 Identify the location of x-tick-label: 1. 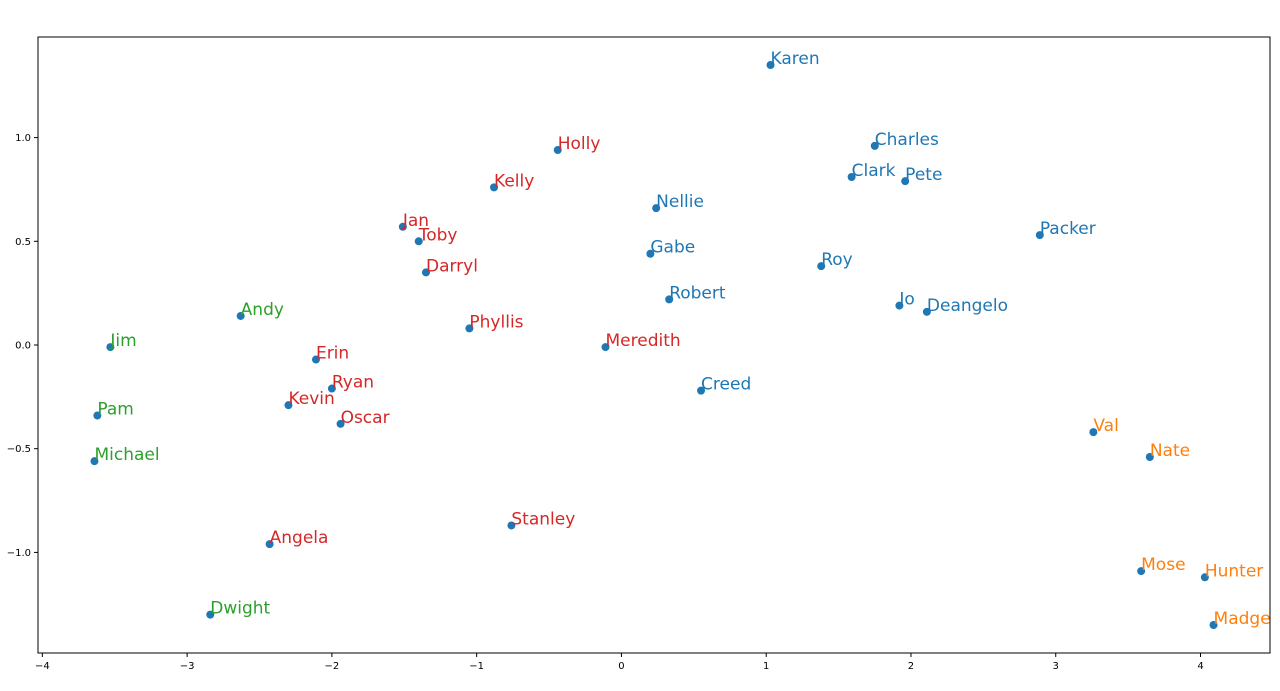
(766, 666).